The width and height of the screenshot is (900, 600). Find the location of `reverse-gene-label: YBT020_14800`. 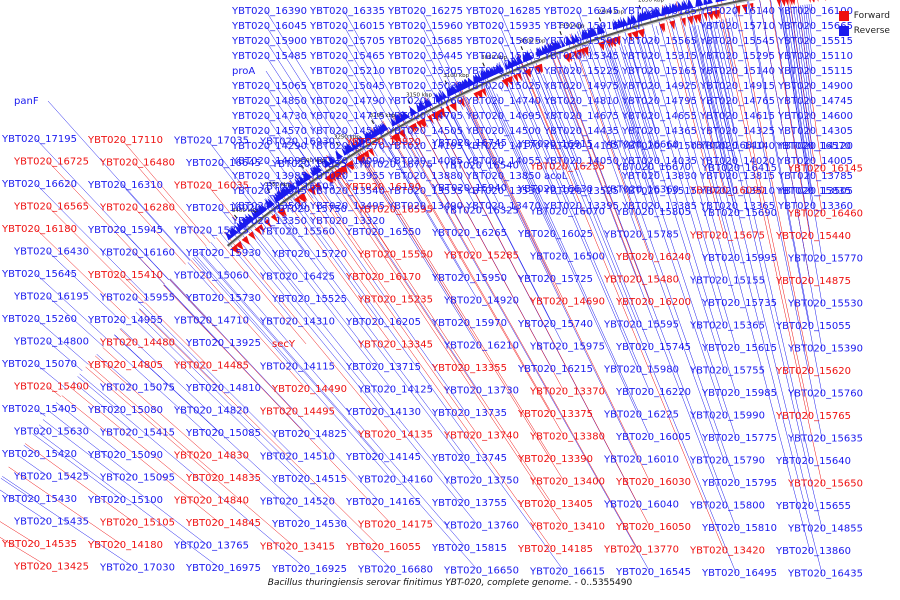

reverse-gene-label: YBT020_14800 is located at coordinates (51, 342).